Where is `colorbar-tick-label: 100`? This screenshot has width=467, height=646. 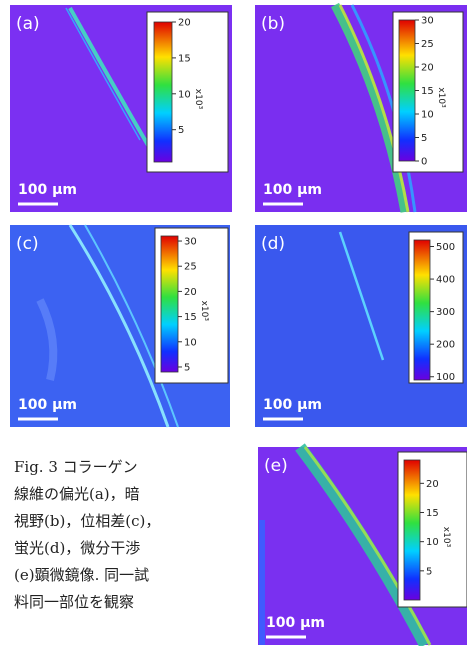
colorbar-tick-label: 100 is located at coordinates (445, 377).